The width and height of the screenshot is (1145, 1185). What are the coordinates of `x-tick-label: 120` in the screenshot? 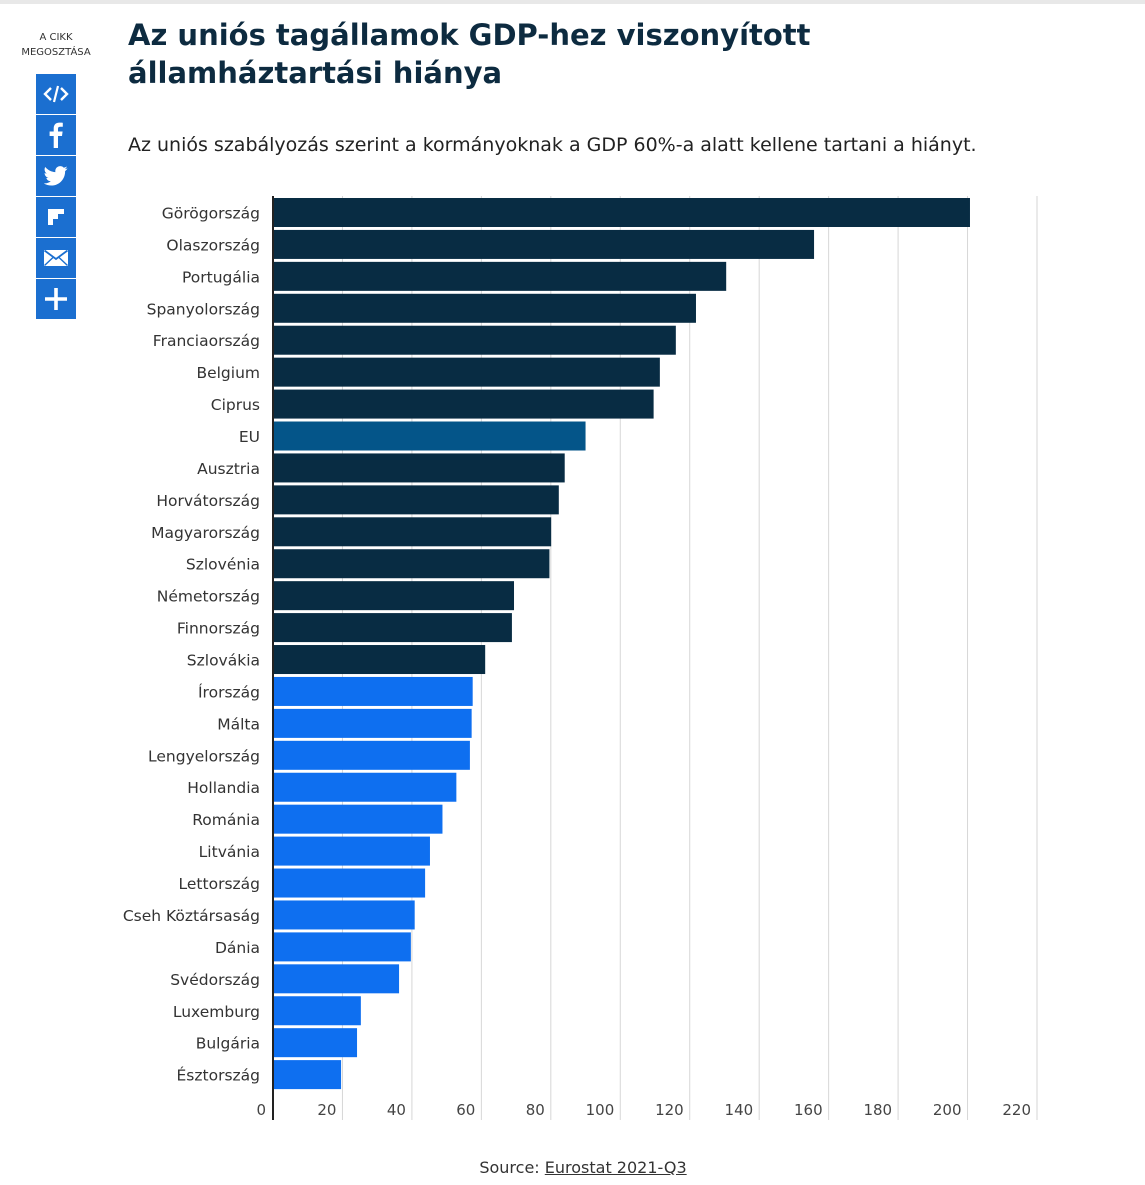 It's located at (669, 1110).